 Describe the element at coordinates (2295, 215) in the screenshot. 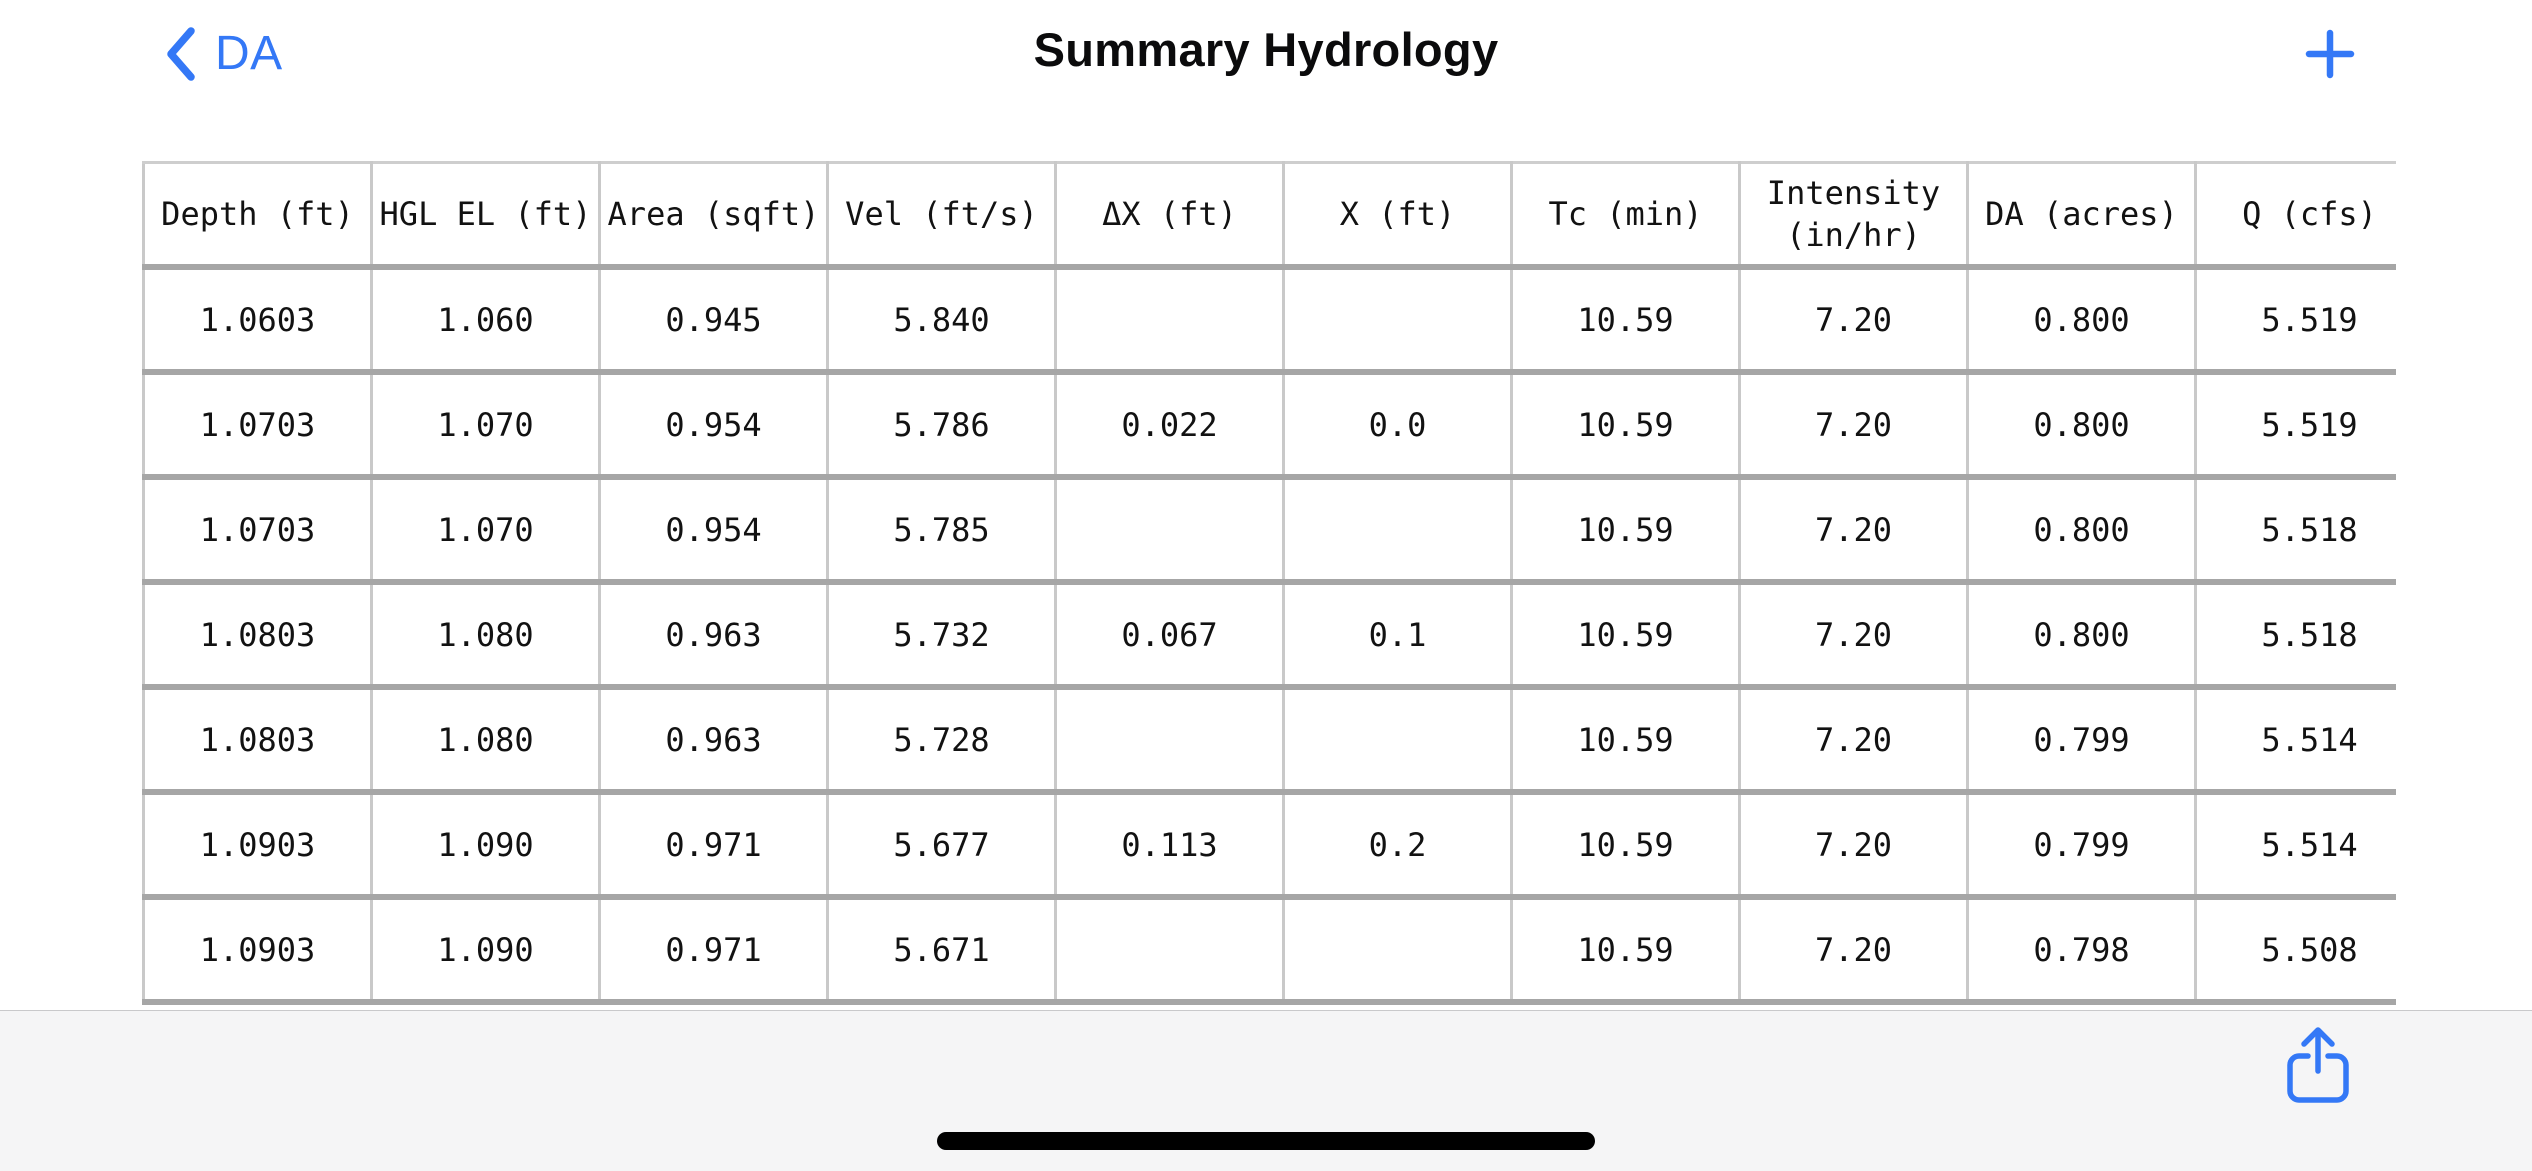

I see `column-header: Q (cfs)` at that location.